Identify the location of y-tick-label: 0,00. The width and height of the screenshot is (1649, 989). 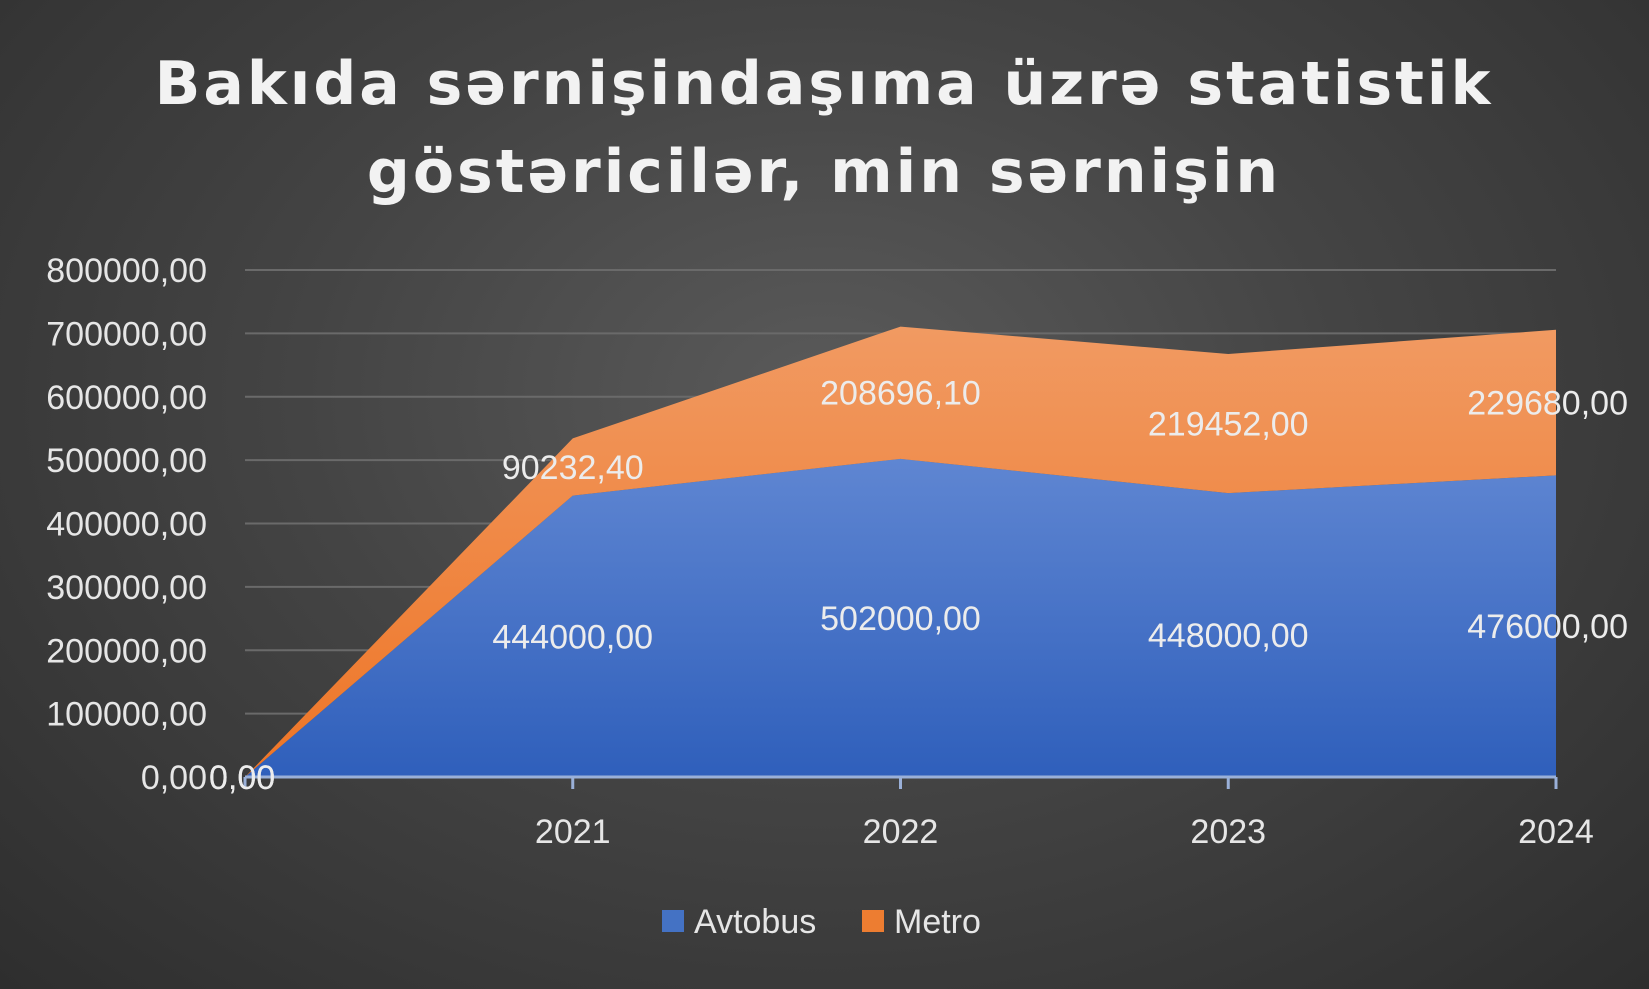
(174, 778).